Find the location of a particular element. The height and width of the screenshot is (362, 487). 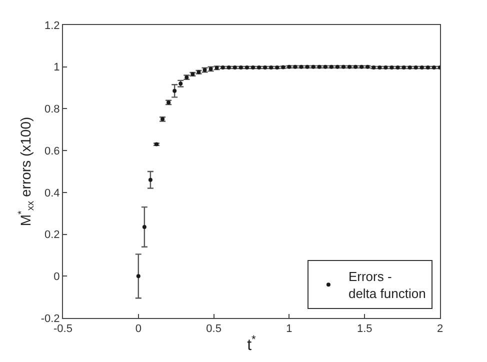

y-tick-label: 0.8 is located at coordinates (52, 110).